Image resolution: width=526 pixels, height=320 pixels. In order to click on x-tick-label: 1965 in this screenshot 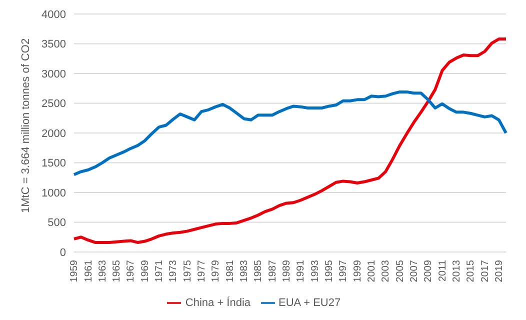, I will do `click(117, 271)`.